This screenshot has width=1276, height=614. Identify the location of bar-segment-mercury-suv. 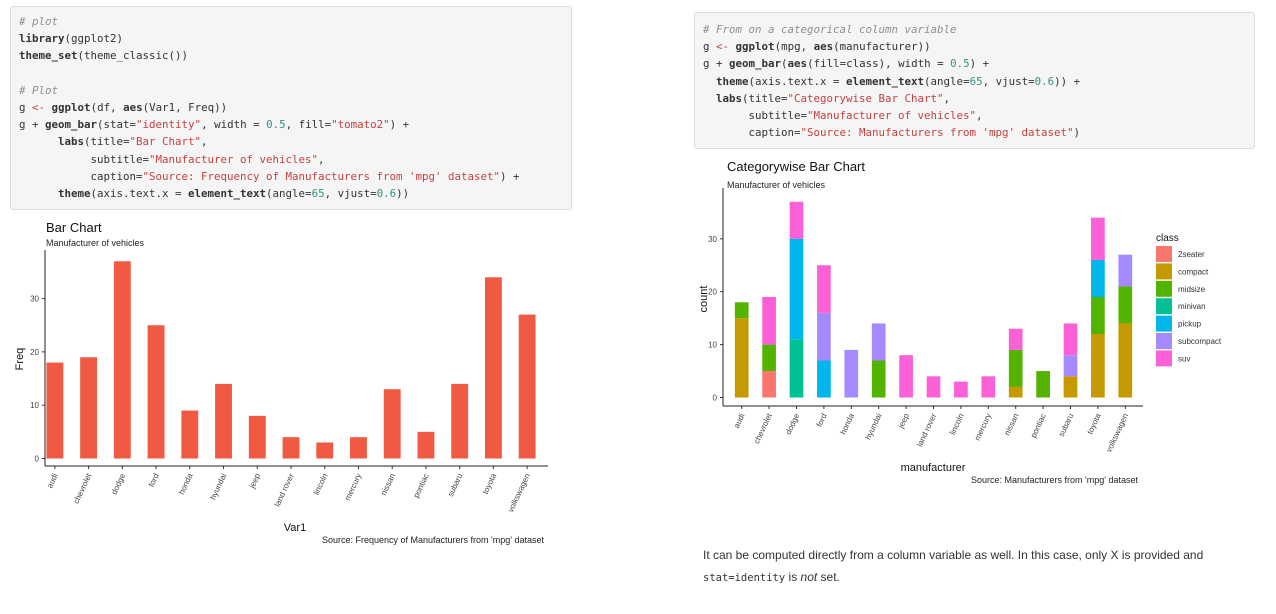
(988, 387).